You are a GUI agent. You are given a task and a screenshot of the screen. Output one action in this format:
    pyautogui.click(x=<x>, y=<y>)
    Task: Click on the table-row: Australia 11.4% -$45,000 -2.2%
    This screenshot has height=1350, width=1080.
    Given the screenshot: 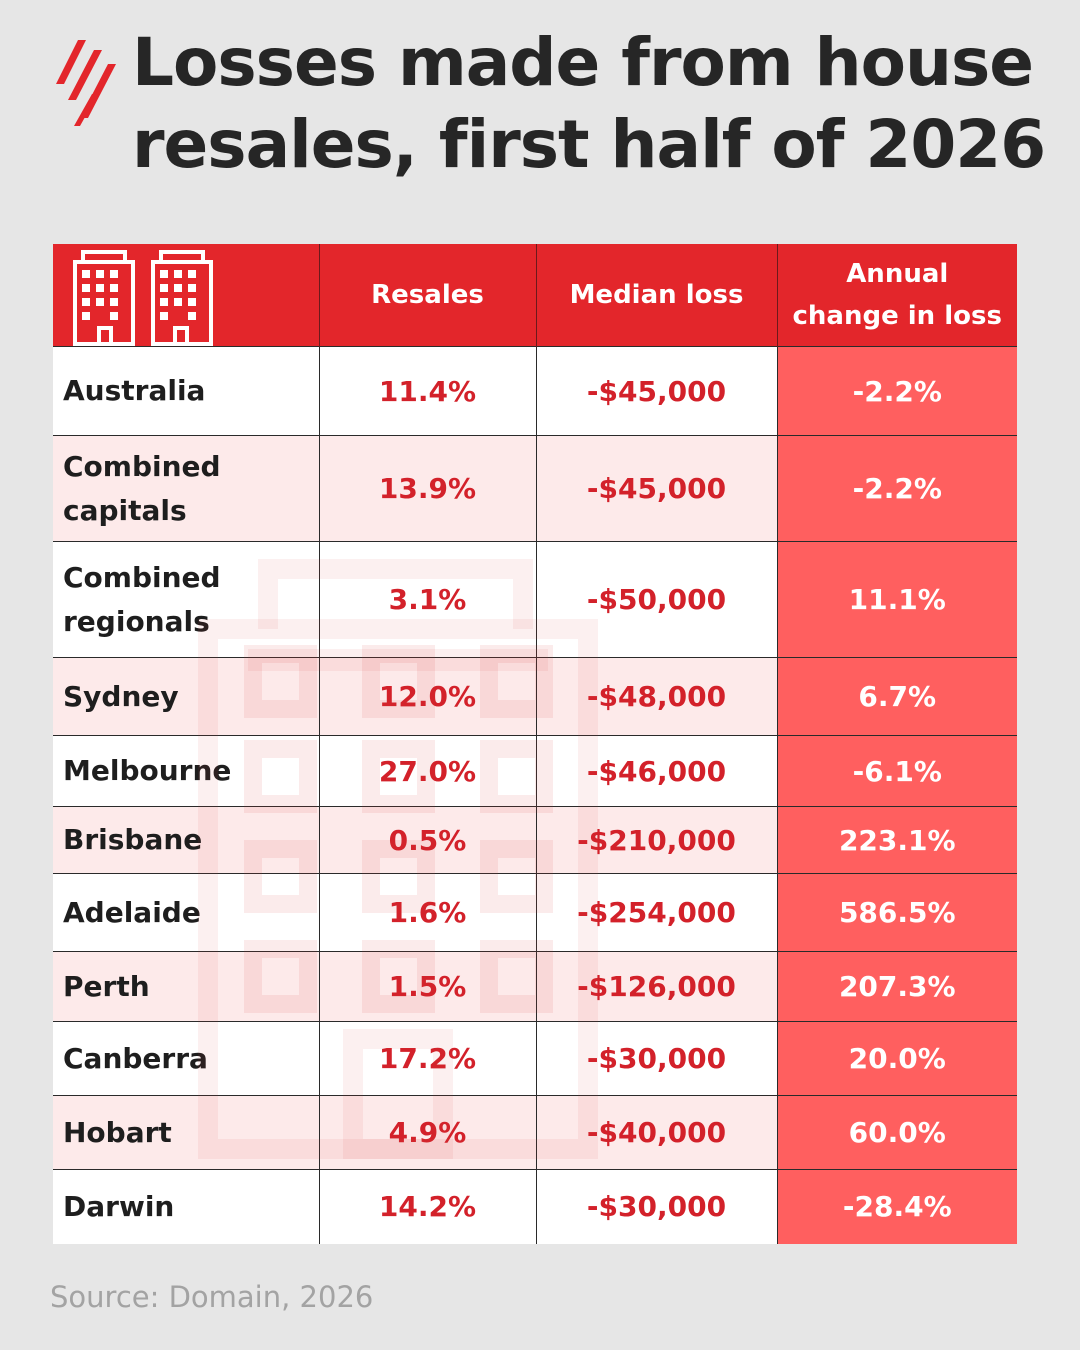 What is the action you would take?
    pyautogui.click(x=535, y=391)
    